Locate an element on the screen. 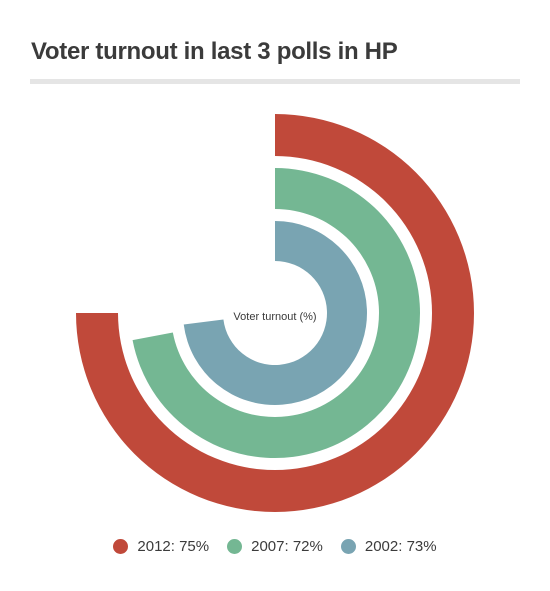 The height and width of the screenshot is (591, 550). legend-item-2012: 2012: 75% is located at coordinates (161, 546).